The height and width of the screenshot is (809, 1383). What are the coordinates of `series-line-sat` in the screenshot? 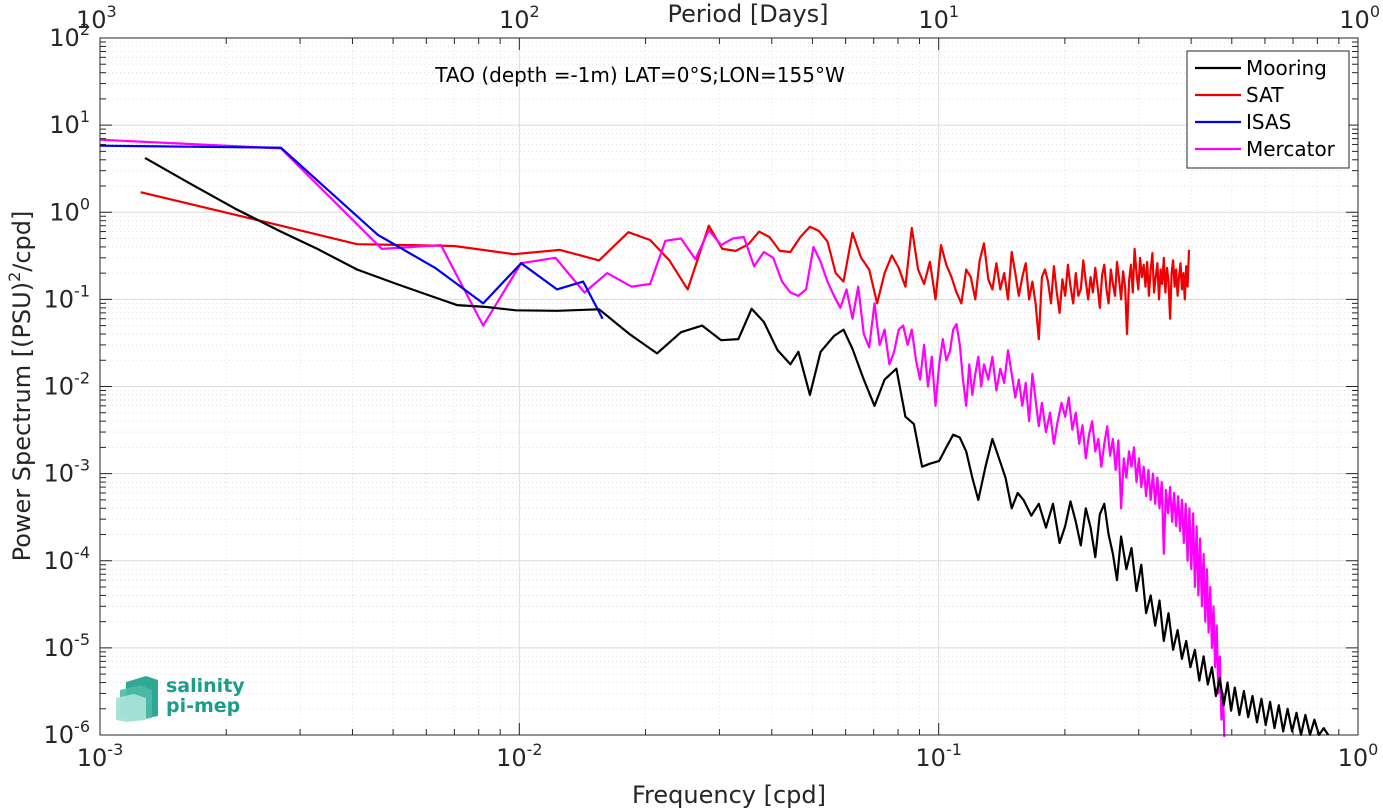 It's located at (665, 266).